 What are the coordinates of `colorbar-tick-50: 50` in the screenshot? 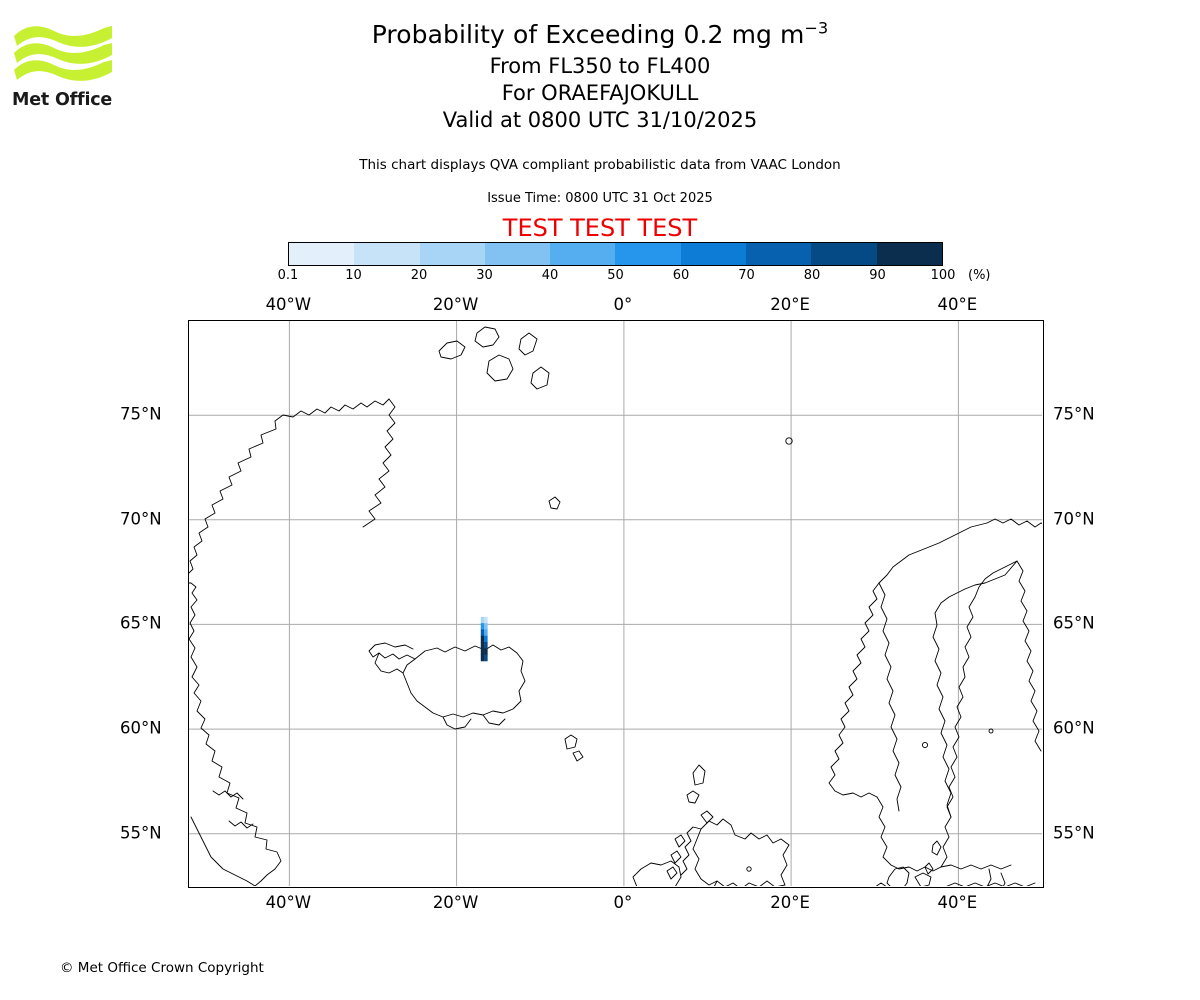 It's located at (615, 275).